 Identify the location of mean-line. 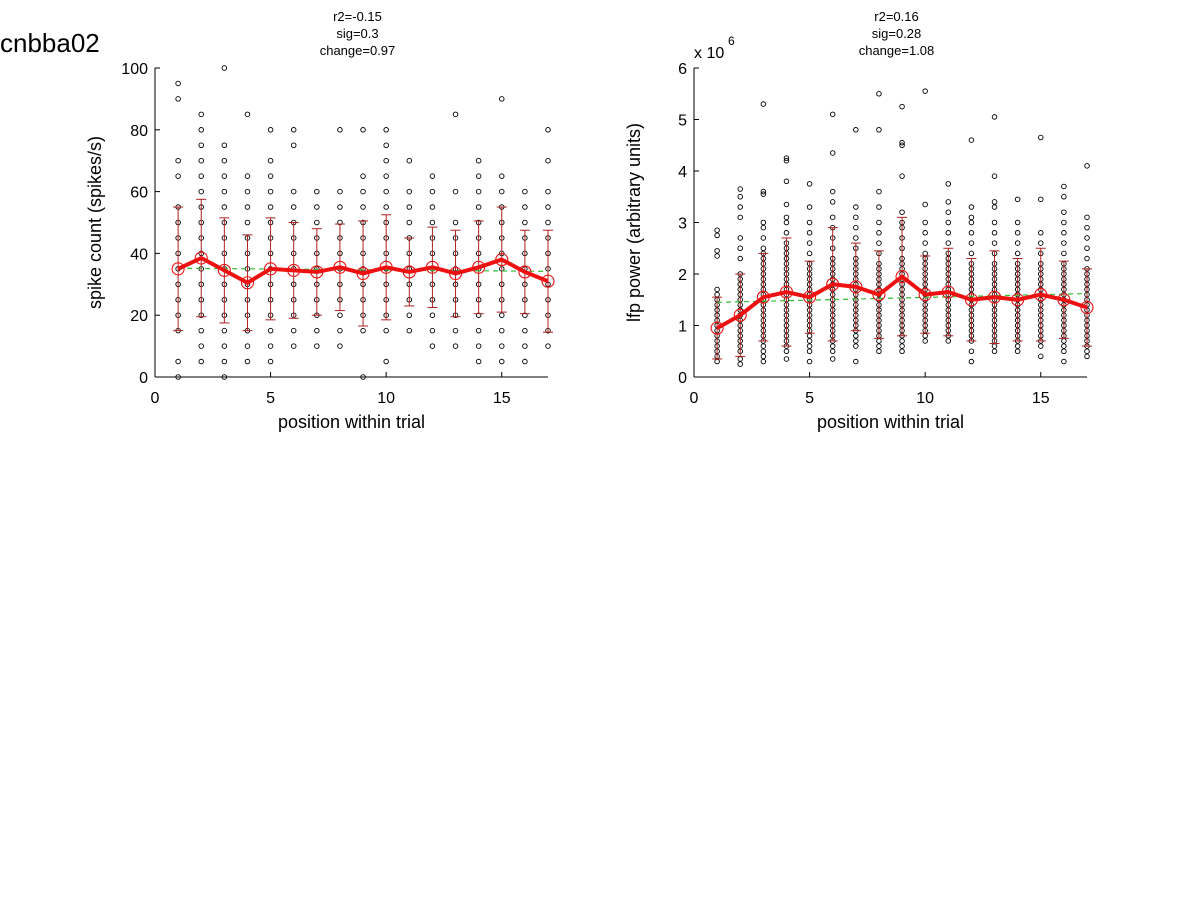
(902, 302).